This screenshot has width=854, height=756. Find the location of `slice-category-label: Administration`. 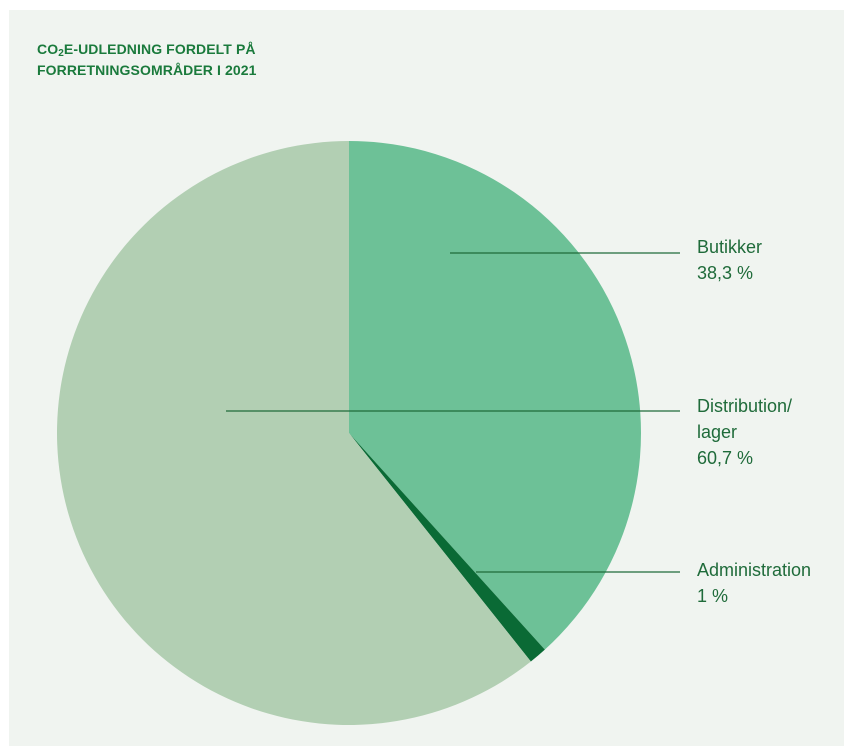

slice-category-label: Administration is located at coordinates (754, 570).